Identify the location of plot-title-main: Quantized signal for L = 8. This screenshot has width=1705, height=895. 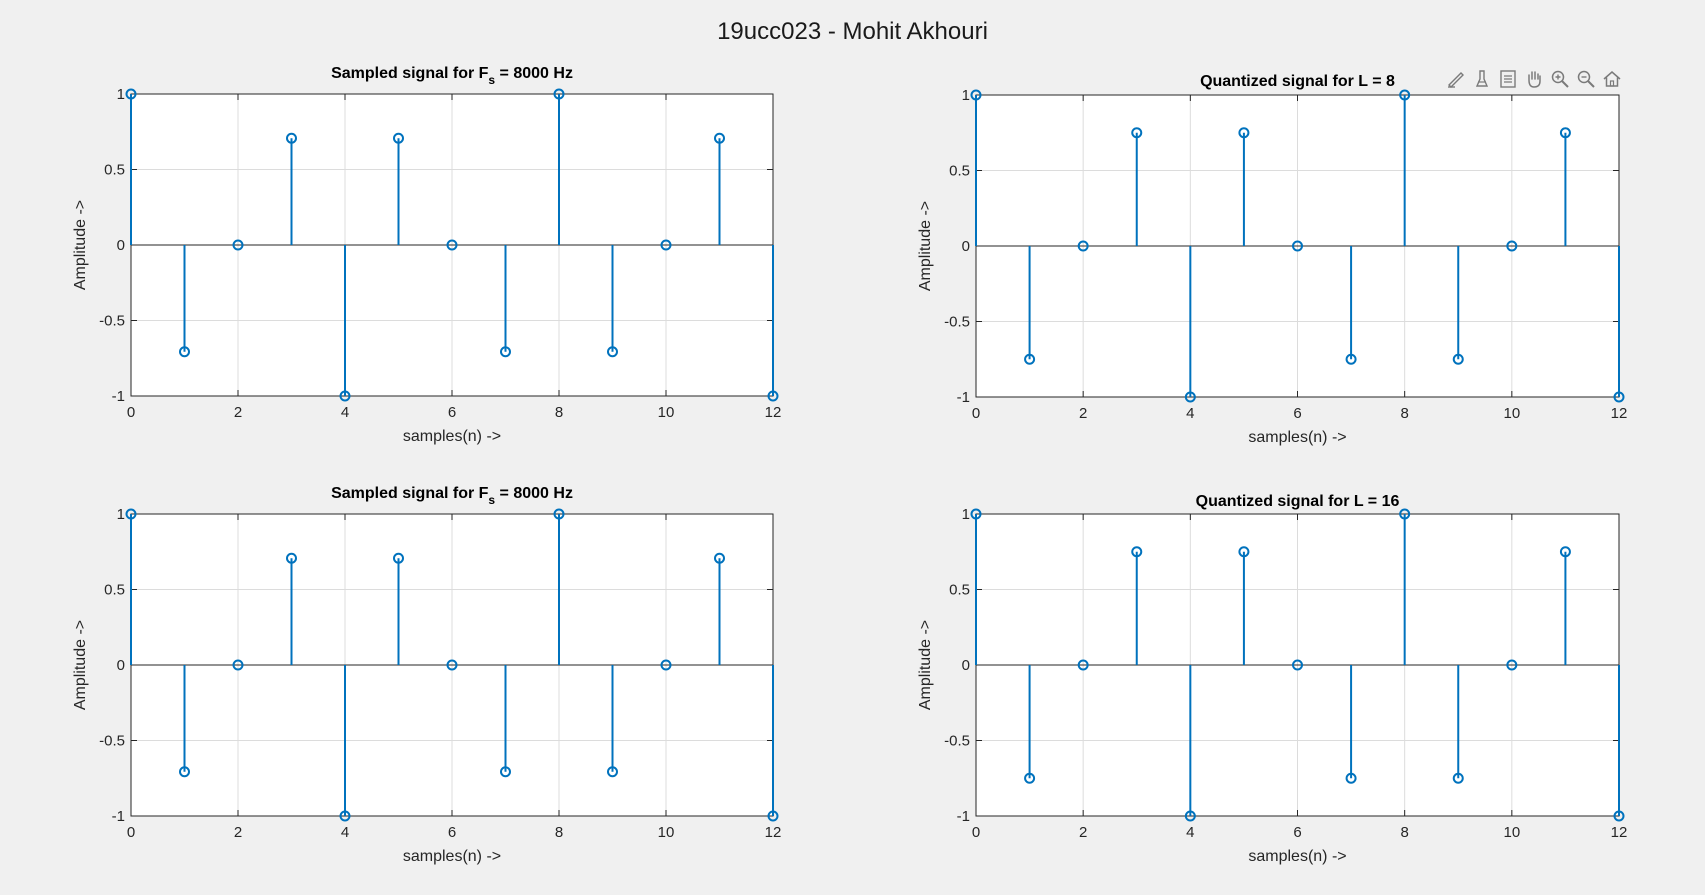
(1297, 81).